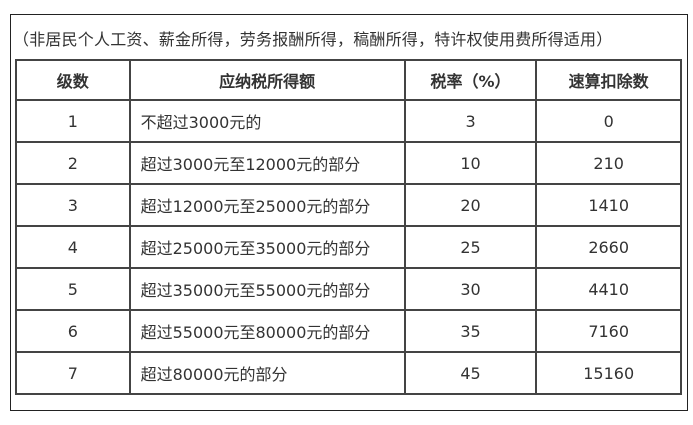 The image size is (693, 425). I want to click on table-row: 2 超过3000元至12000元的部分 10 210, so click(348, 163).